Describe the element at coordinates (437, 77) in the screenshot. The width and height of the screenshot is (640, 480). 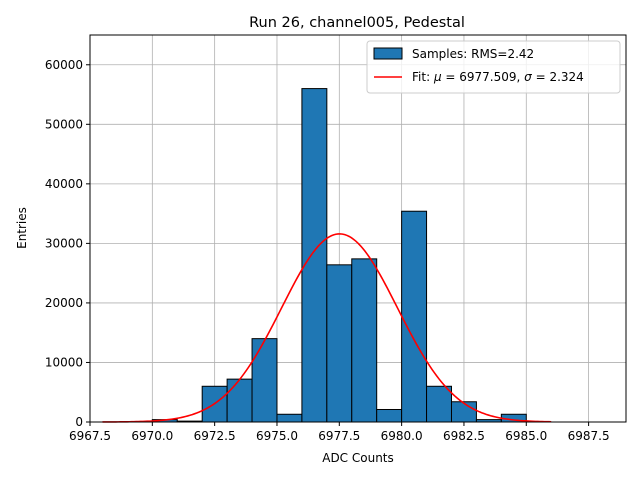
I see `legend-mu-symbol: μ` at that location.